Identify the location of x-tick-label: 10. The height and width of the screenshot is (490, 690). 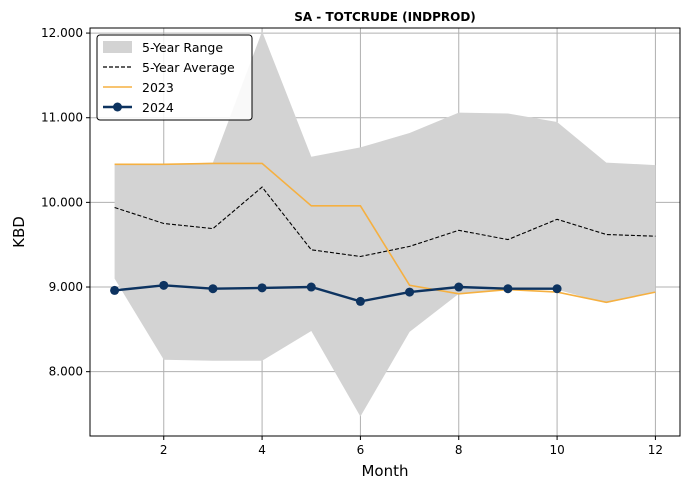
(556, 450).